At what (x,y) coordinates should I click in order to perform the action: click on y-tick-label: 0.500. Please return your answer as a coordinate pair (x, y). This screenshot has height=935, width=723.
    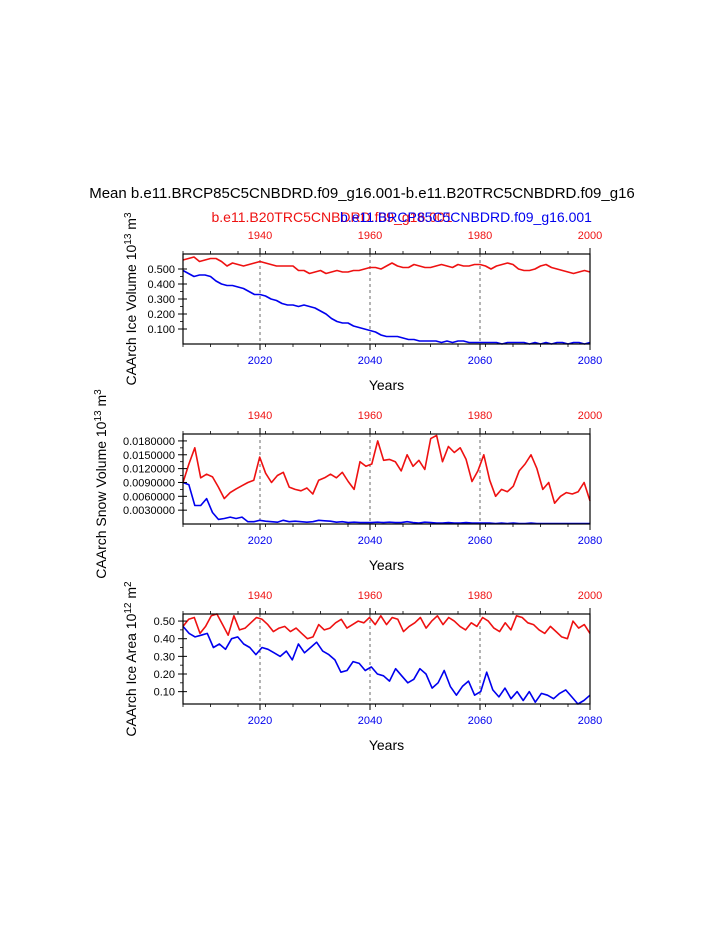
    Looking at the image, I should click on (161, 270).